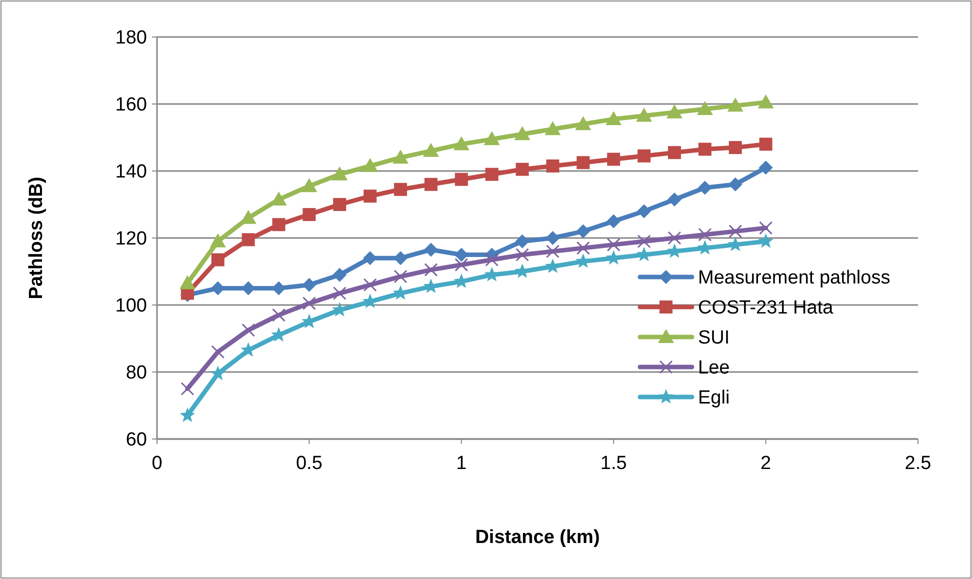 The height and width of the screenshot is (579, 972). I want to click on y-tick-label: 160, so click(131, 105).